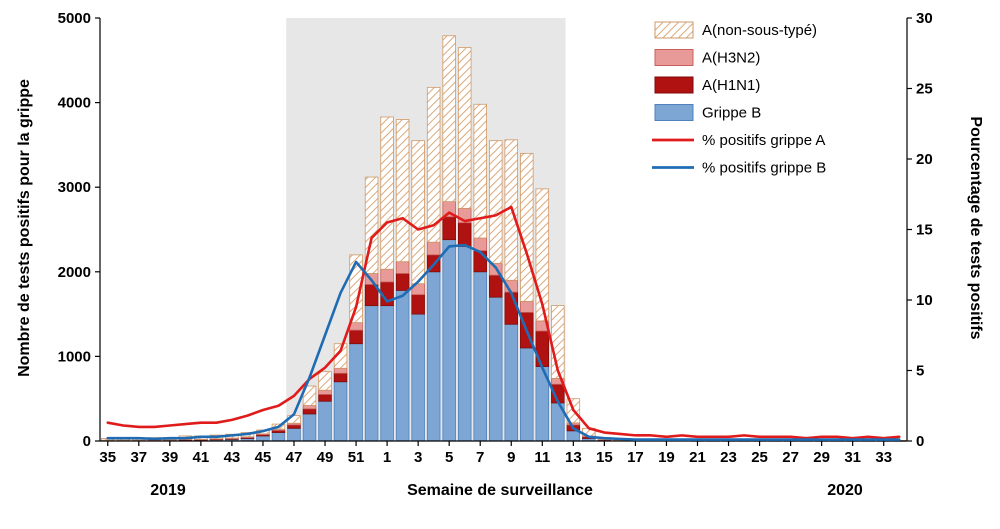 The width and height of the screenshot is (1000, 529). Describe the element at coordinates (201, 457) in the screenshot. I see `svg-text: 41` at that location.